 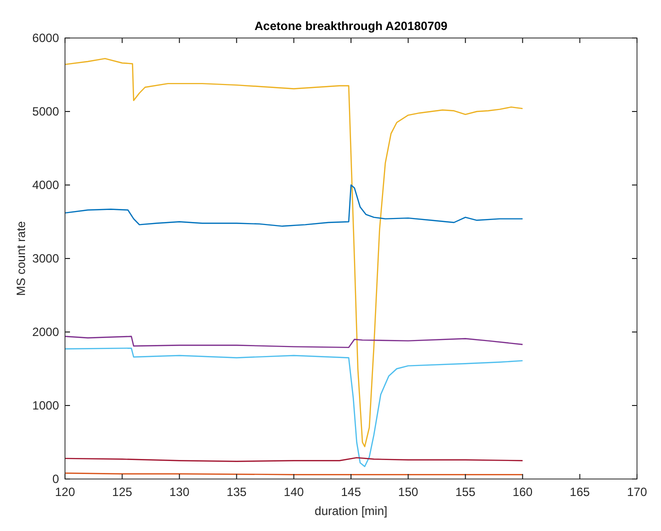 I want to click on x-tick-label: 125, so click(x=122, y=492).